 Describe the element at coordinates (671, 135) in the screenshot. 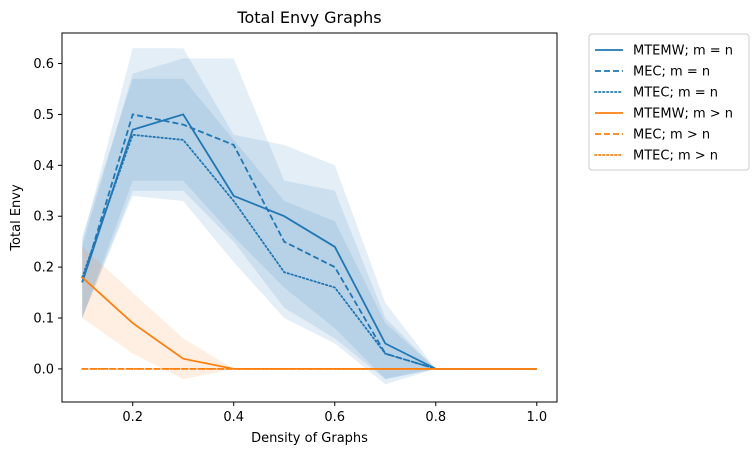

I see `legend-label-4: MEC; m > n` at that location.